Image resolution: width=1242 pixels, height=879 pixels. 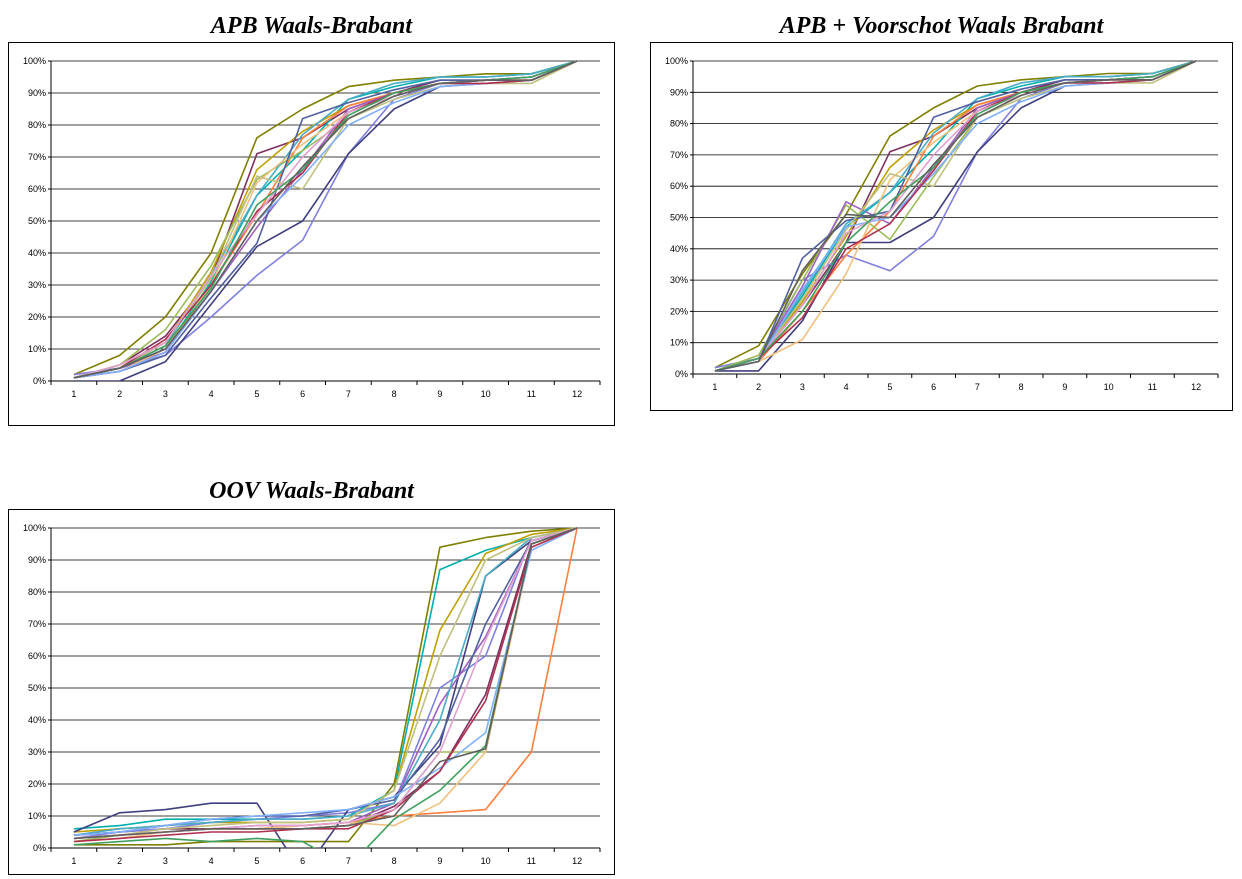 I want to click on chart-title: APB Waals-Brabant, so click(x=311, y=26).